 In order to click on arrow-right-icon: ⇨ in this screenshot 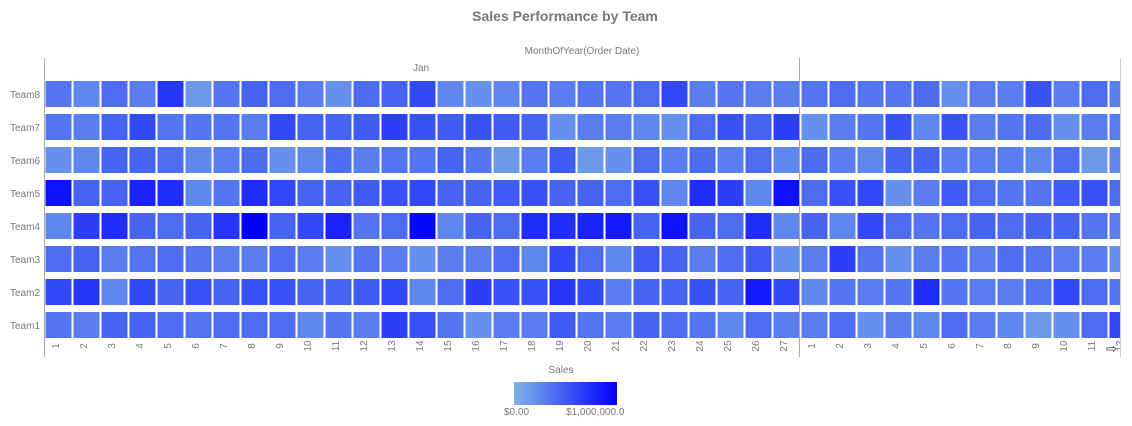, I will do `click(1111, 348)`.